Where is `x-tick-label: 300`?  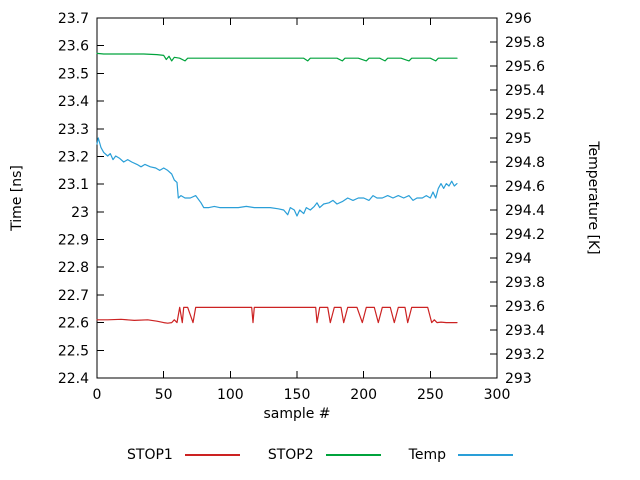 x-tick-label: 300 is located at coordinates (497, 395).